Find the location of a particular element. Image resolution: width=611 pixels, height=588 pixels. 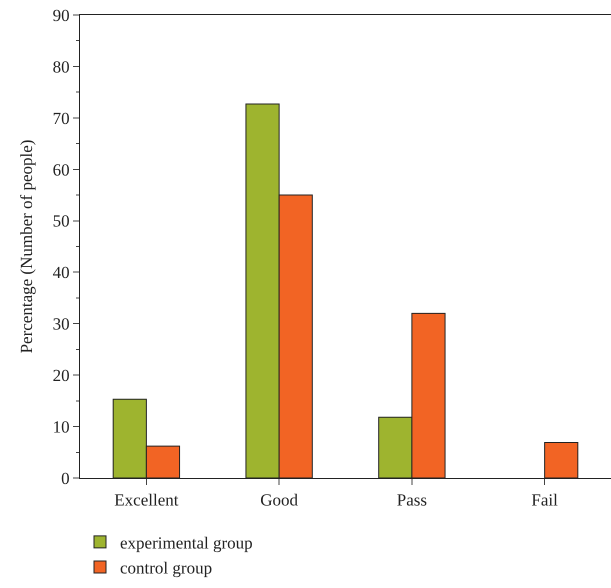

x-tick-label: Fail is located at coordinates (544, 500).